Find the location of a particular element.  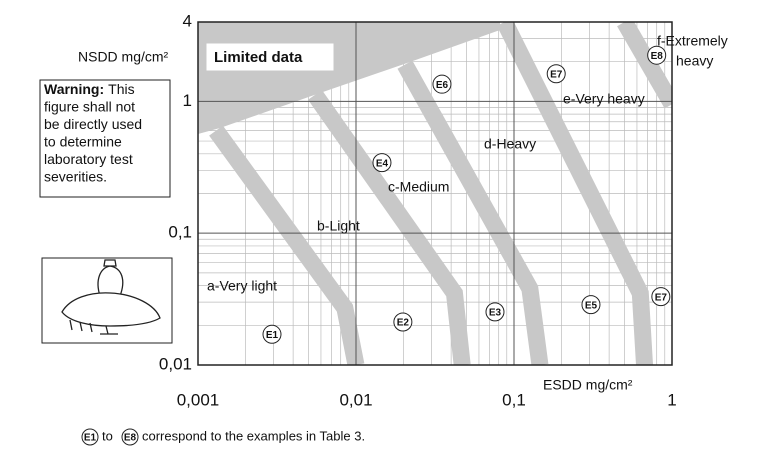

warning-line: This is located at coordinates (121, 89).